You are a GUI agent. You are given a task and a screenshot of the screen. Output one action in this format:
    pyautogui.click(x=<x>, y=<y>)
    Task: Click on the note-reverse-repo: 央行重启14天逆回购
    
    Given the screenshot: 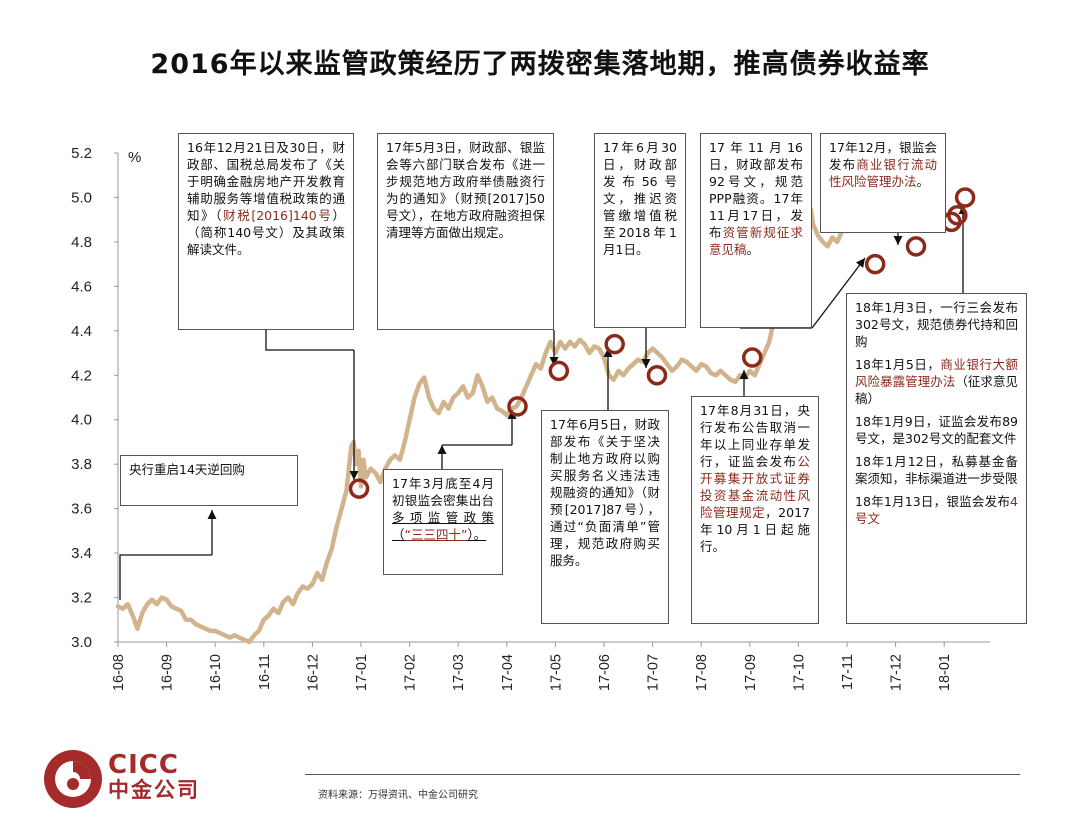 What is the action you would take?
    pyautogui.click(x=209, y=480)
    